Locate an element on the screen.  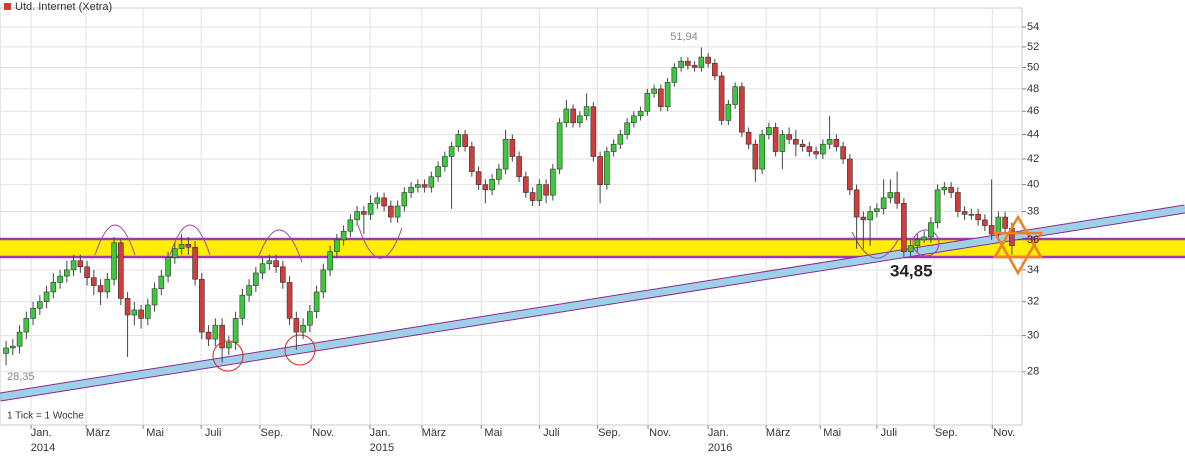
y-tick-label: 40 is located at coordinates (1033, 184).